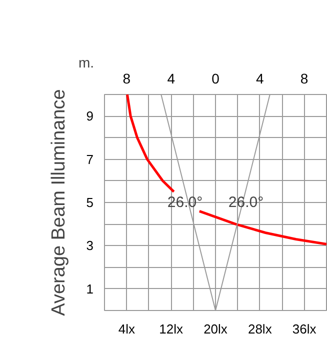  I want to click on x-tick-label: 36lx, so click(304, 329).